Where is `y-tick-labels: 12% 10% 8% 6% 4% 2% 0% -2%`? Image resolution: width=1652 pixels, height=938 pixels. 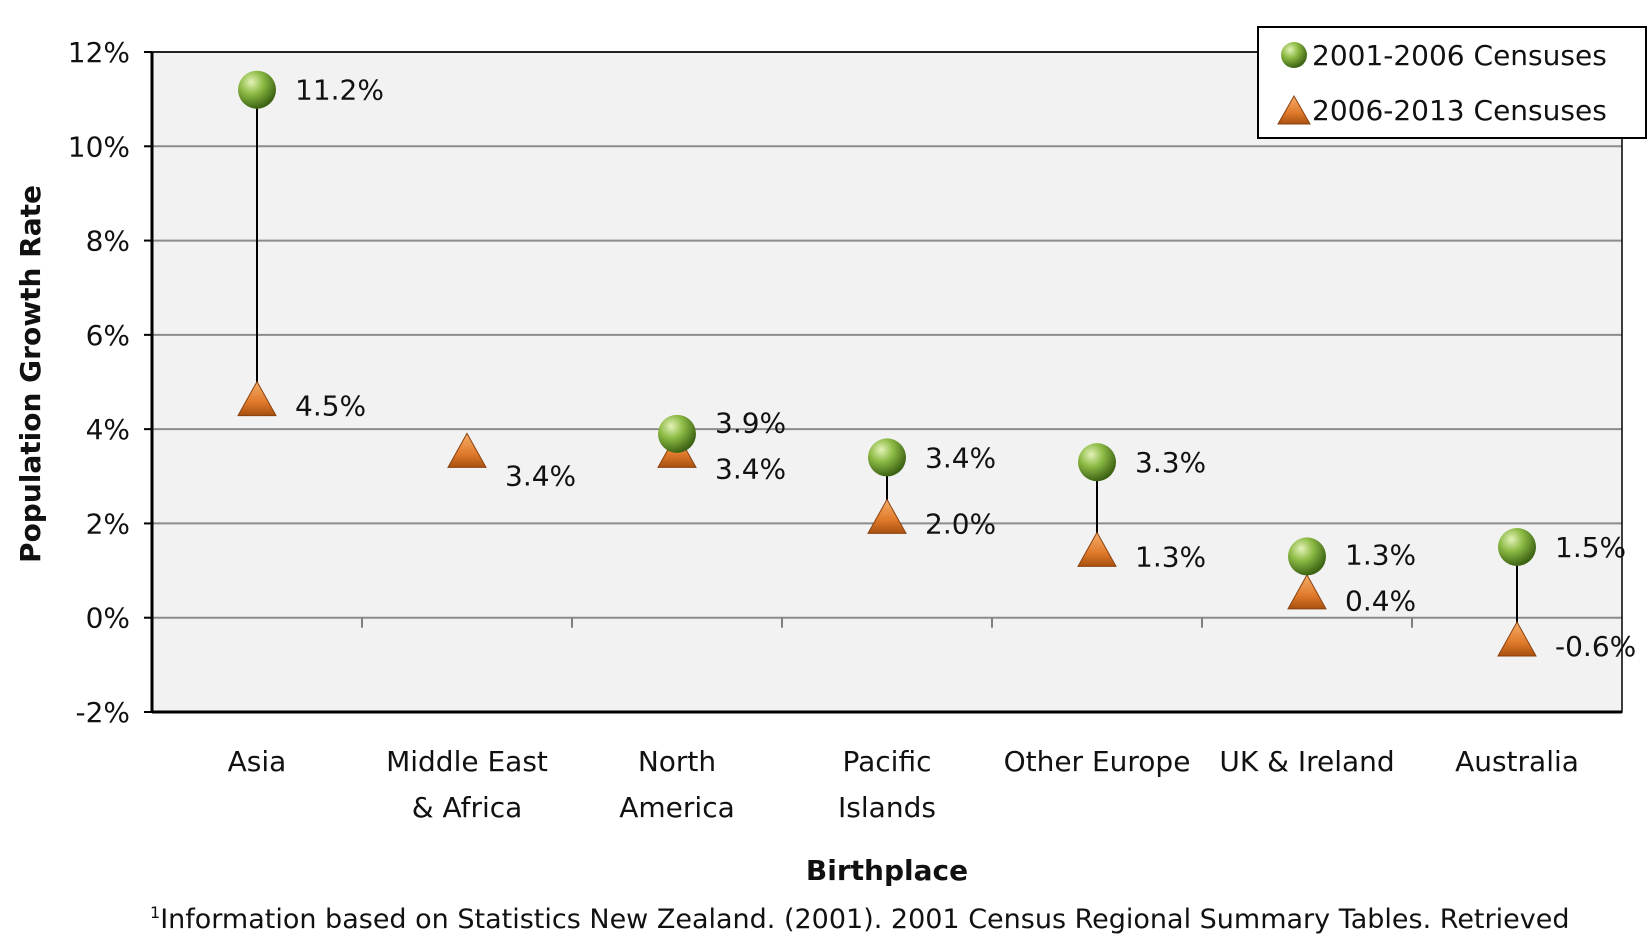 y-tick-labels: 12% 10% 8% 6% 4% 2% 0% -2% is located at coordinates (99, 382).